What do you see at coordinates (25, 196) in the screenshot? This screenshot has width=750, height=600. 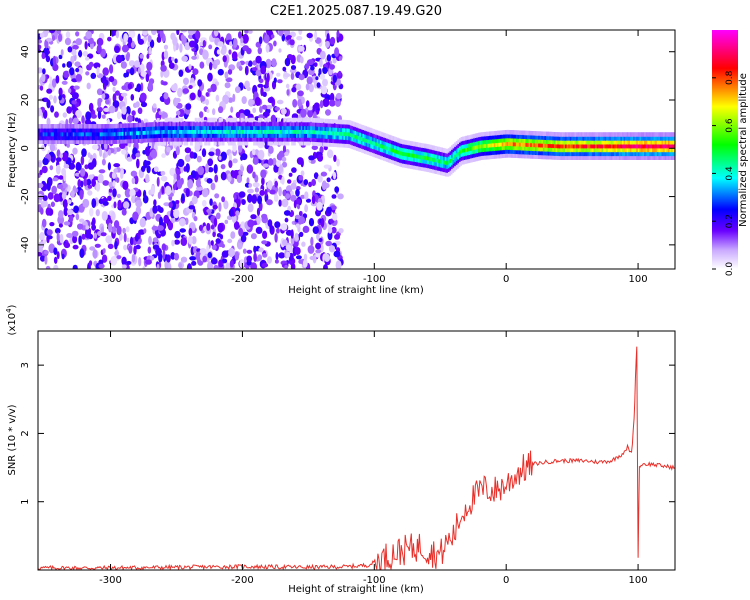 I see `spectrogram-ytick-label: -20` at bounding box center [25, 196].